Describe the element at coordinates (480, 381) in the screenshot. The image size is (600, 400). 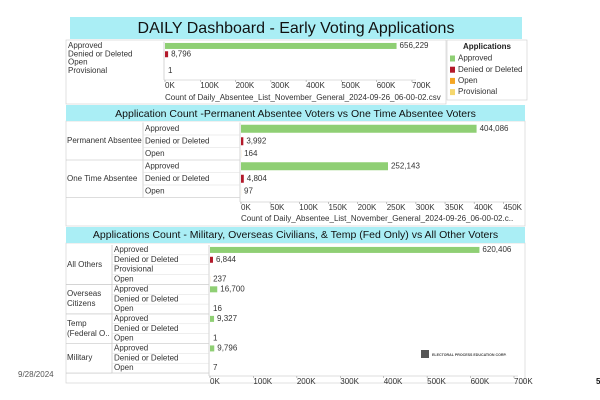
I see `x-tick-label: 600K` at that location.